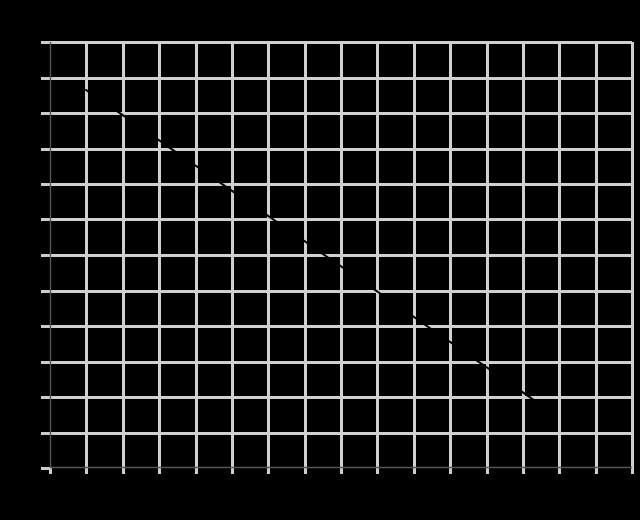 This screenshot has width=640, height=520. I want to click on y-axis-ticks, so click(45, 255).